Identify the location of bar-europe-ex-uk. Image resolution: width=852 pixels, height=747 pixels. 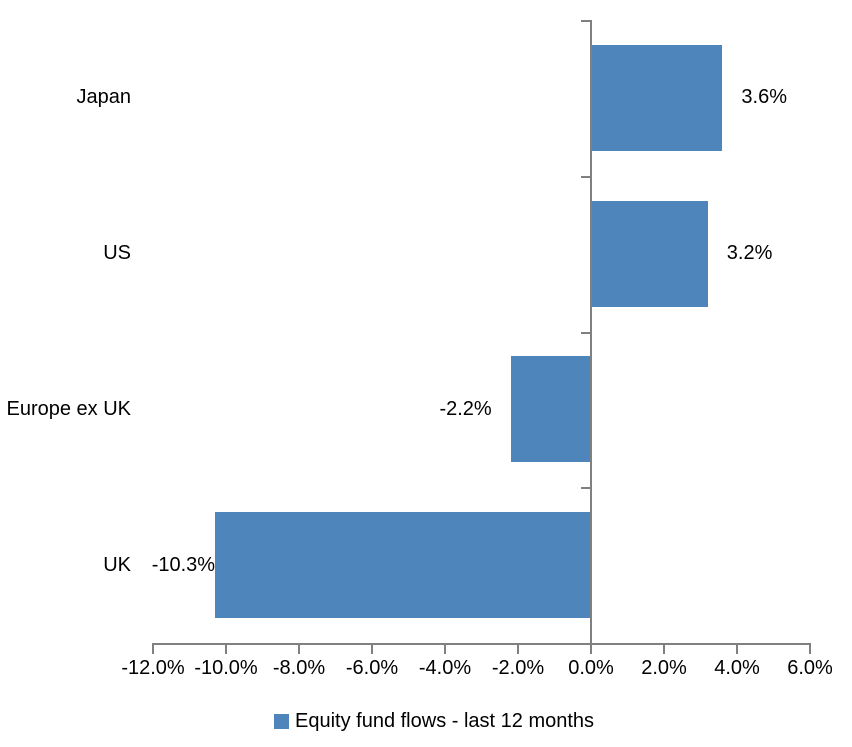
(550, 409).